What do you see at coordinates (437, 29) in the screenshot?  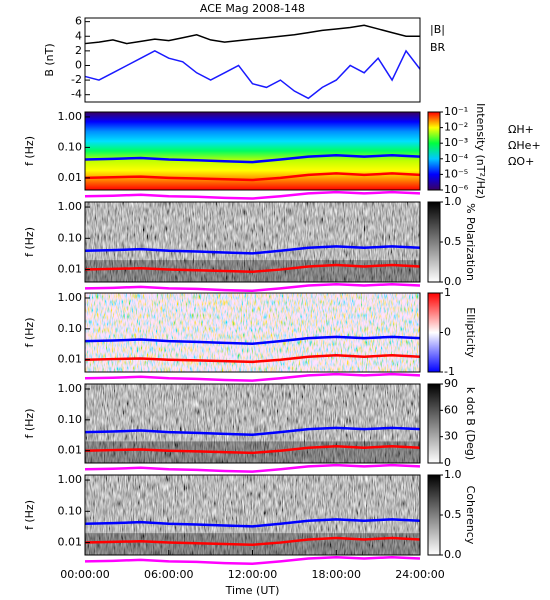 I see `legend-entry: |B|` at bounding box center [437, 29].